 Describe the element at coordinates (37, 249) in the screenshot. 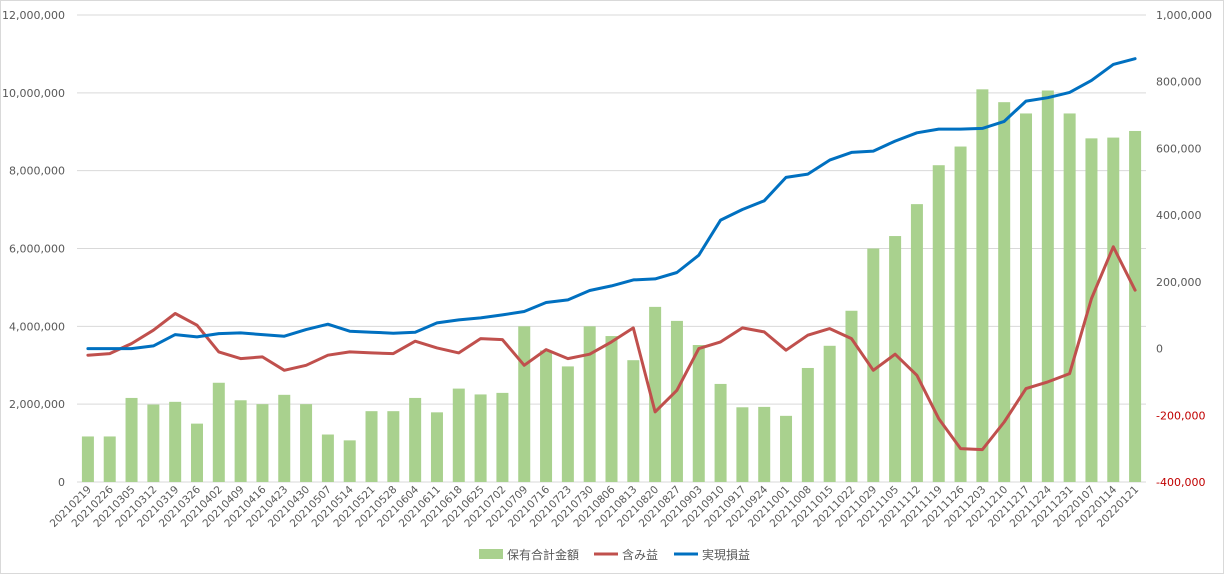

I see `left-axis-tick-label: 6,000,000` at that location.